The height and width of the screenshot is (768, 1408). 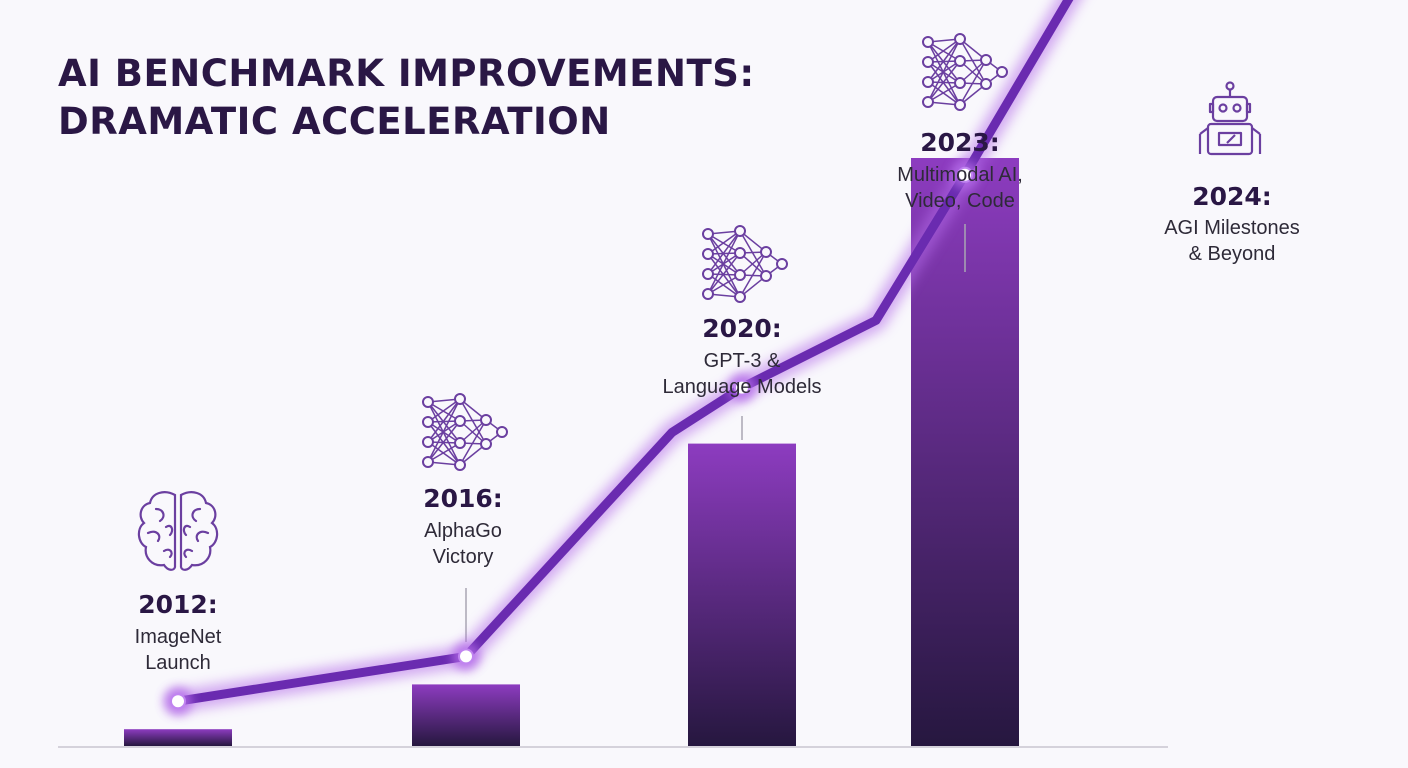 What do you see at coordinates (466, 715) in the screenshot?
I see `bar-2016` at bounding box center [466, 715].